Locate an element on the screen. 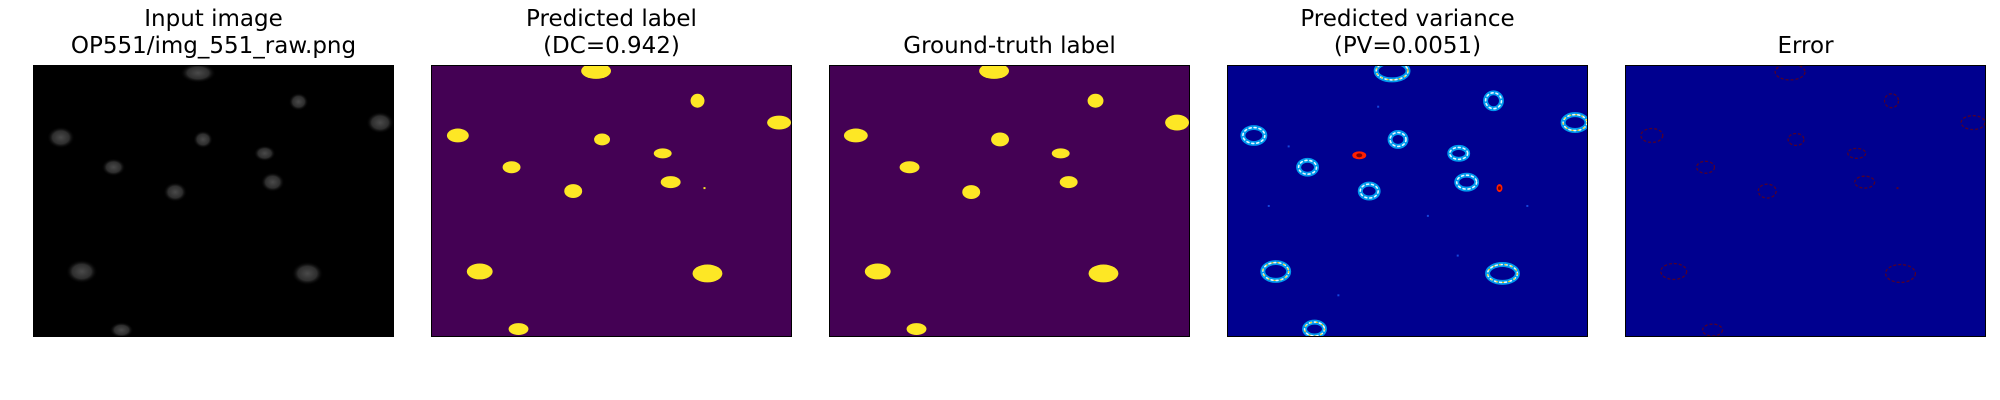 This screenshot has width=2000, height=400. error-map is located at coordinates (1805, 201).